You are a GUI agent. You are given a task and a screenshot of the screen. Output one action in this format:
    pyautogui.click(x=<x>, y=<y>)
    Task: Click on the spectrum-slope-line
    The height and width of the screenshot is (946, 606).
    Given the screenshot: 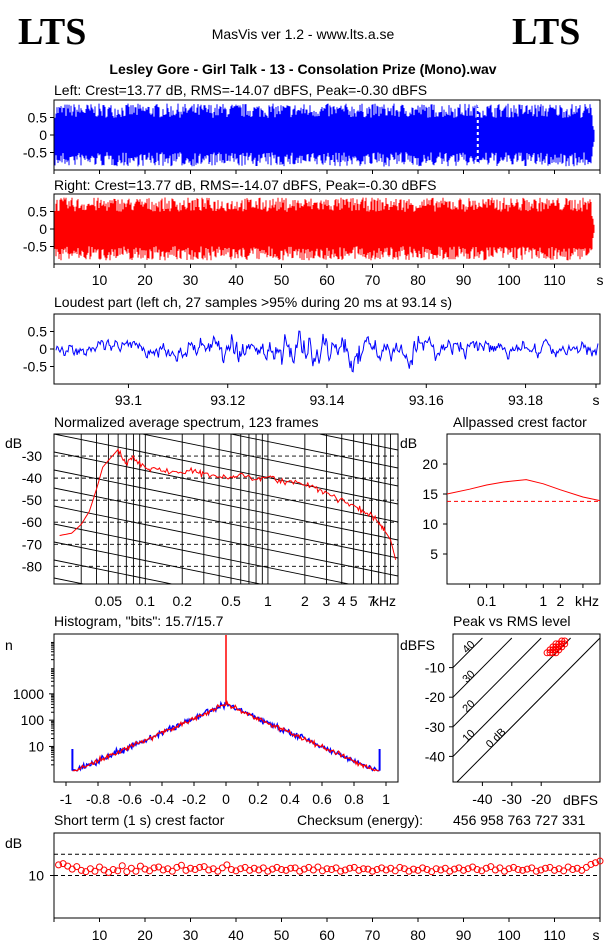 What is the action you would take?
    pyautogui.click(x=226, y=541)
    